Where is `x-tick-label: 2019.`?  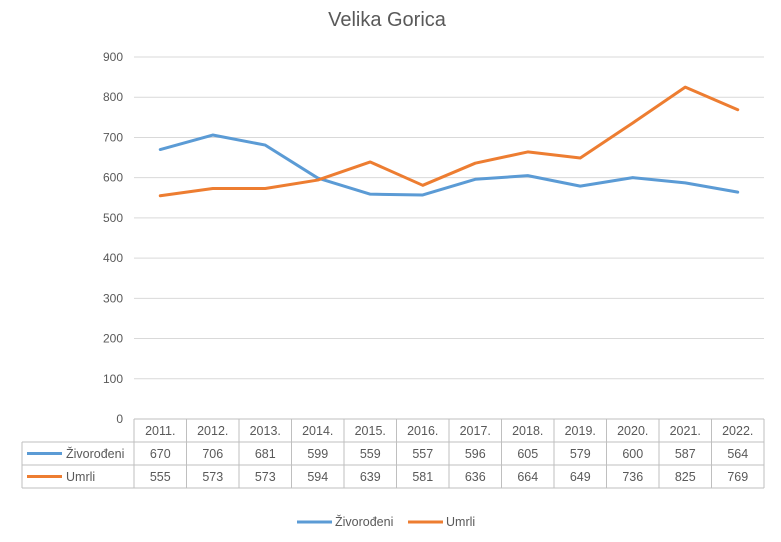 x-tick-label: 2019. is located at coordinates (580, 431).